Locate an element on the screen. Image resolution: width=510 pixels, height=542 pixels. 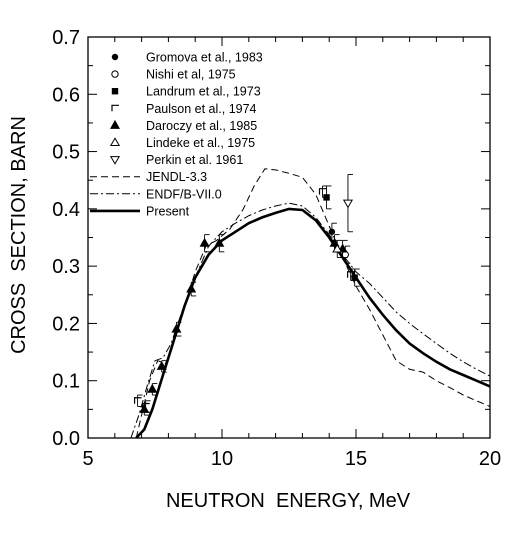
legend-label: Nishi et al, 1975 is located at coordinates (191, 75).